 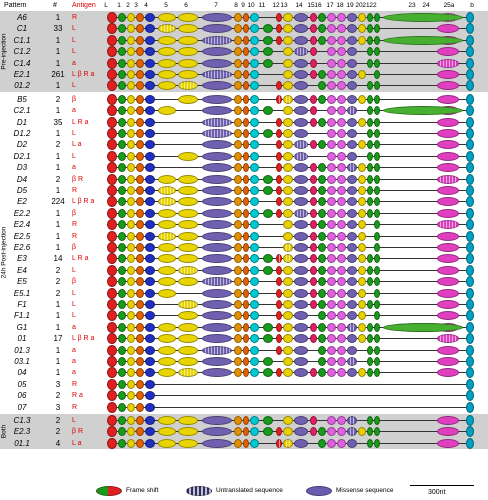 I want to click on pattern-row: 01.3 1 a, so click(x=244, y=350).